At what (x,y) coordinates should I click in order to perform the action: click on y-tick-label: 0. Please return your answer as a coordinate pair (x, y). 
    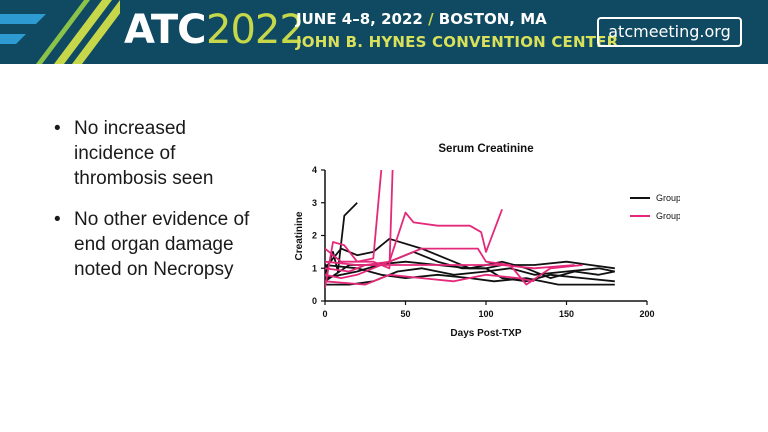
    Looking at the image, I should click on (314, 301).